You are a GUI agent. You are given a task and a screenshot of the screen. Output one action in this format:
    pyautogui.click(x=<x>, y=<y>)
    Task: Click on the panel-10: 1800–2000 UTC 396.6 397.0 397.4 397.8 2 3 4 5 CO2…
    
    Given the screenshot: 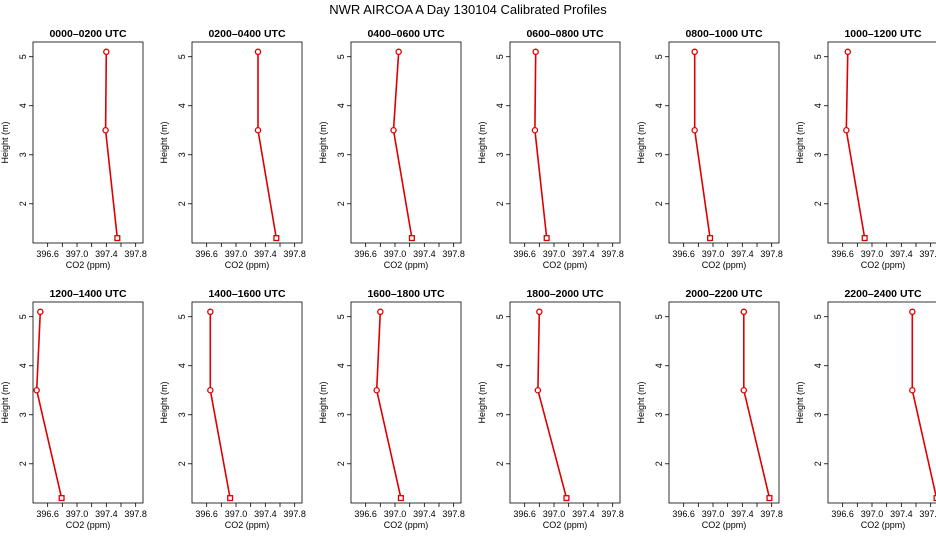 What is the action you would take?
    pyautogui.click(x=550, y=409)
    